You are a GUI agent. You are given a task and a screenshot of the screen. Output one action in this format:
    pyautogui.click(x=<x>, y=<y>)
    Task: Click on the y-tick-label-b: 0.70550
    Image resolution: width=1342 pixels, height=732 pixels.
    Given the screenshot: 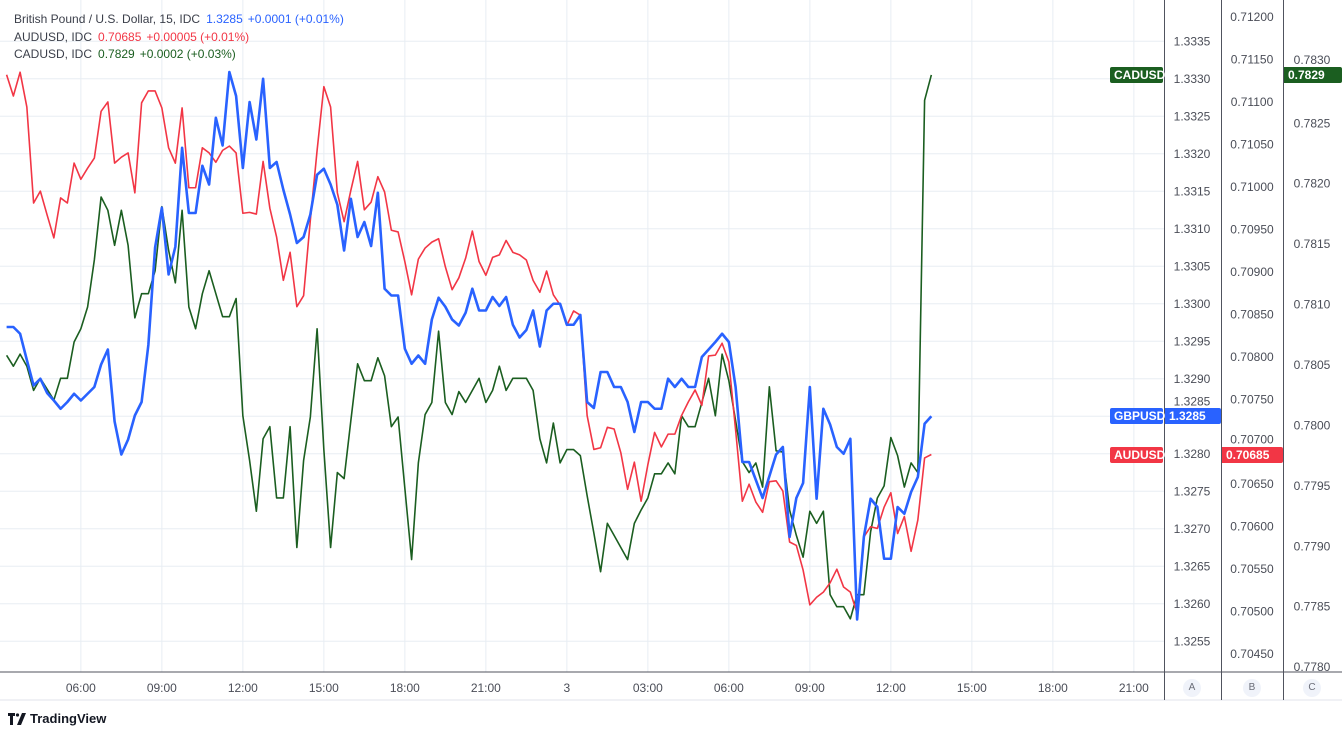 What is the action you would take?
    pyautogui.click(x=1252, y=569)
    